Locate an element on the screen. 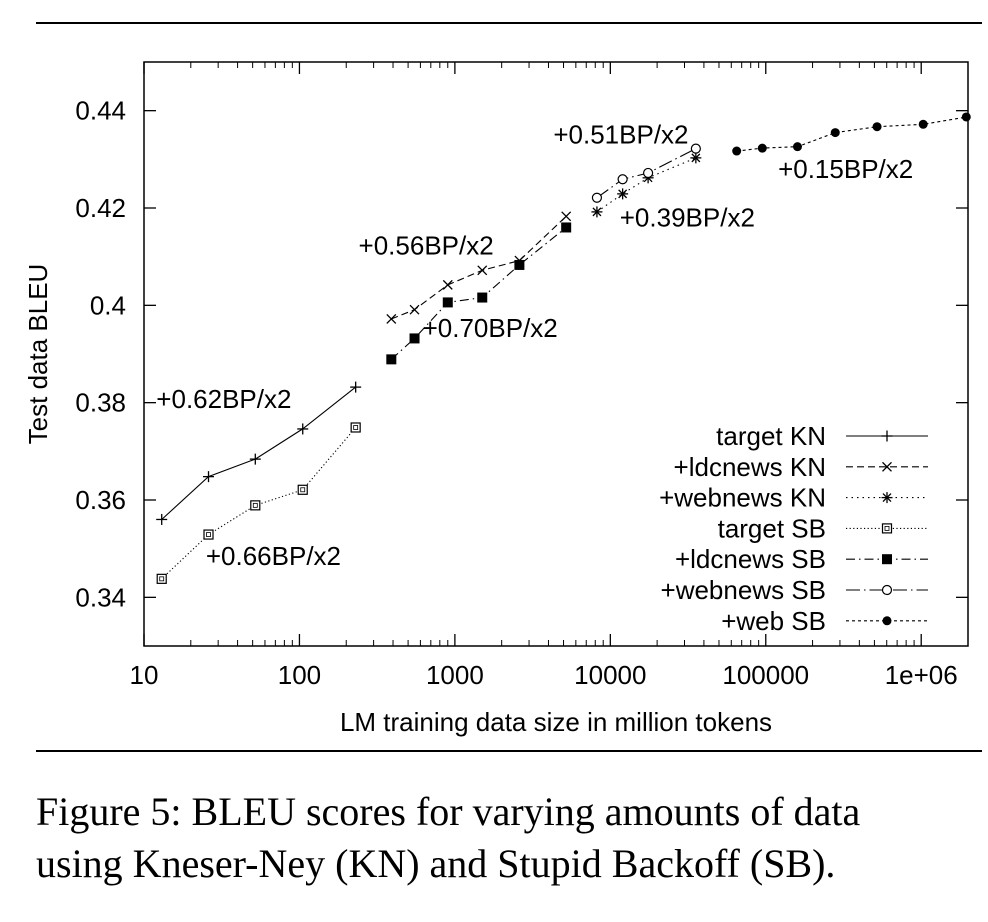 The image size is (988, 922). legend-label: +web SB is located at coordinates (773, 621).